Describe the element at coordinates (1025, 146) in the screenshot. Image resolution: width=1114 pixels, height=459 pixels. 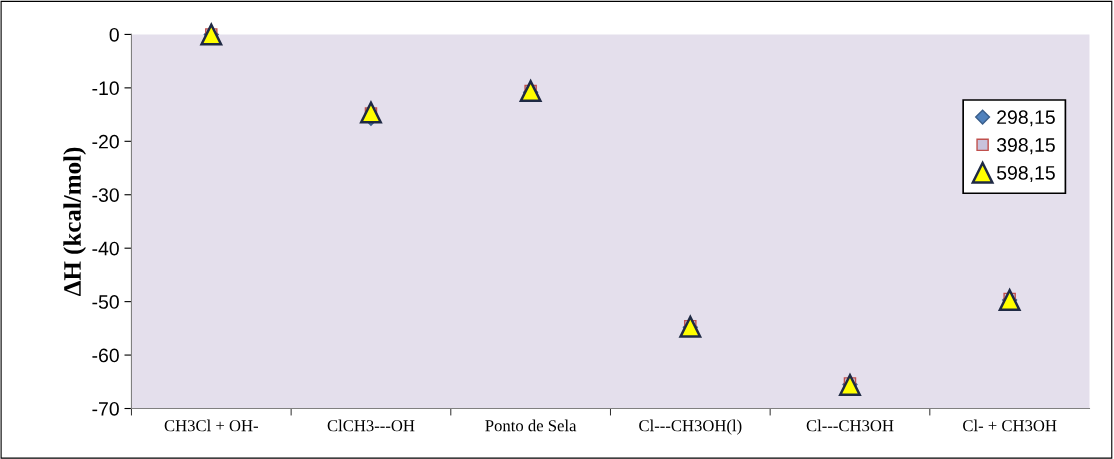
I see `legend-label: 398,15` at that location.